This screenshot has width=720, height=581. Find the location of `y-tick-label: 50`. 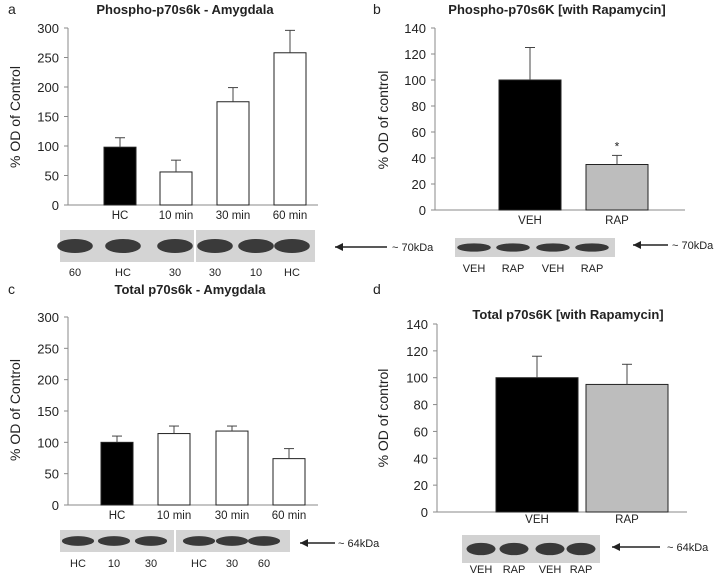

y-tick-label: 50 is located at coordinates (52, 176).